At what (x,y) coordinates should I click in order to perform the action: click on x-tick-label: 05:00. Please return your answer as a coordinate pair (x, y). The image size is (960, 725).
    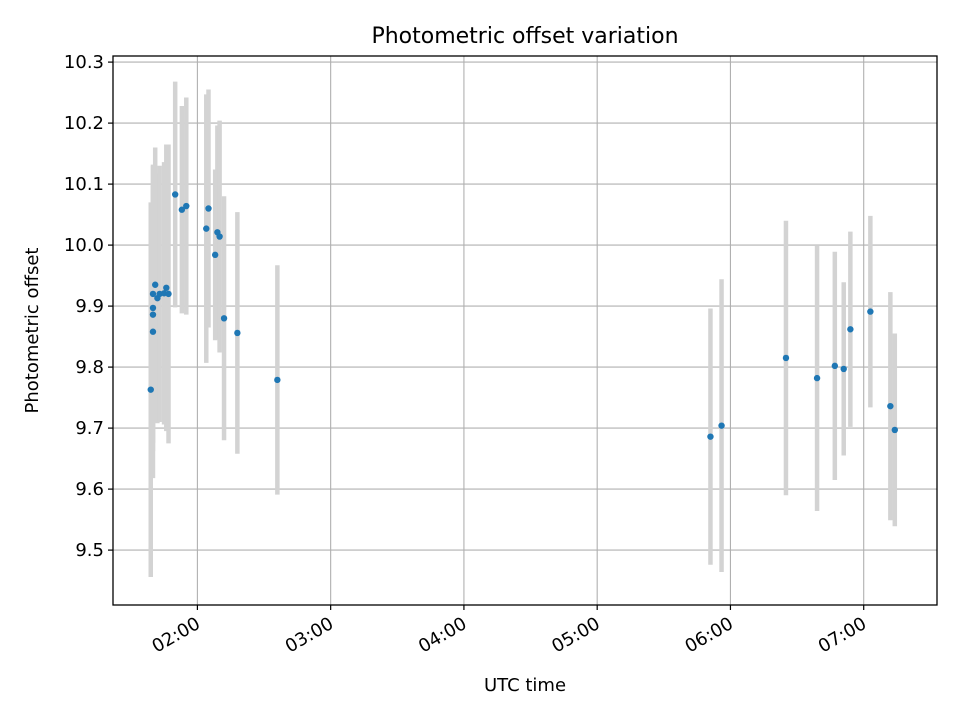
    Looking at the image, I should click on (575, 635).